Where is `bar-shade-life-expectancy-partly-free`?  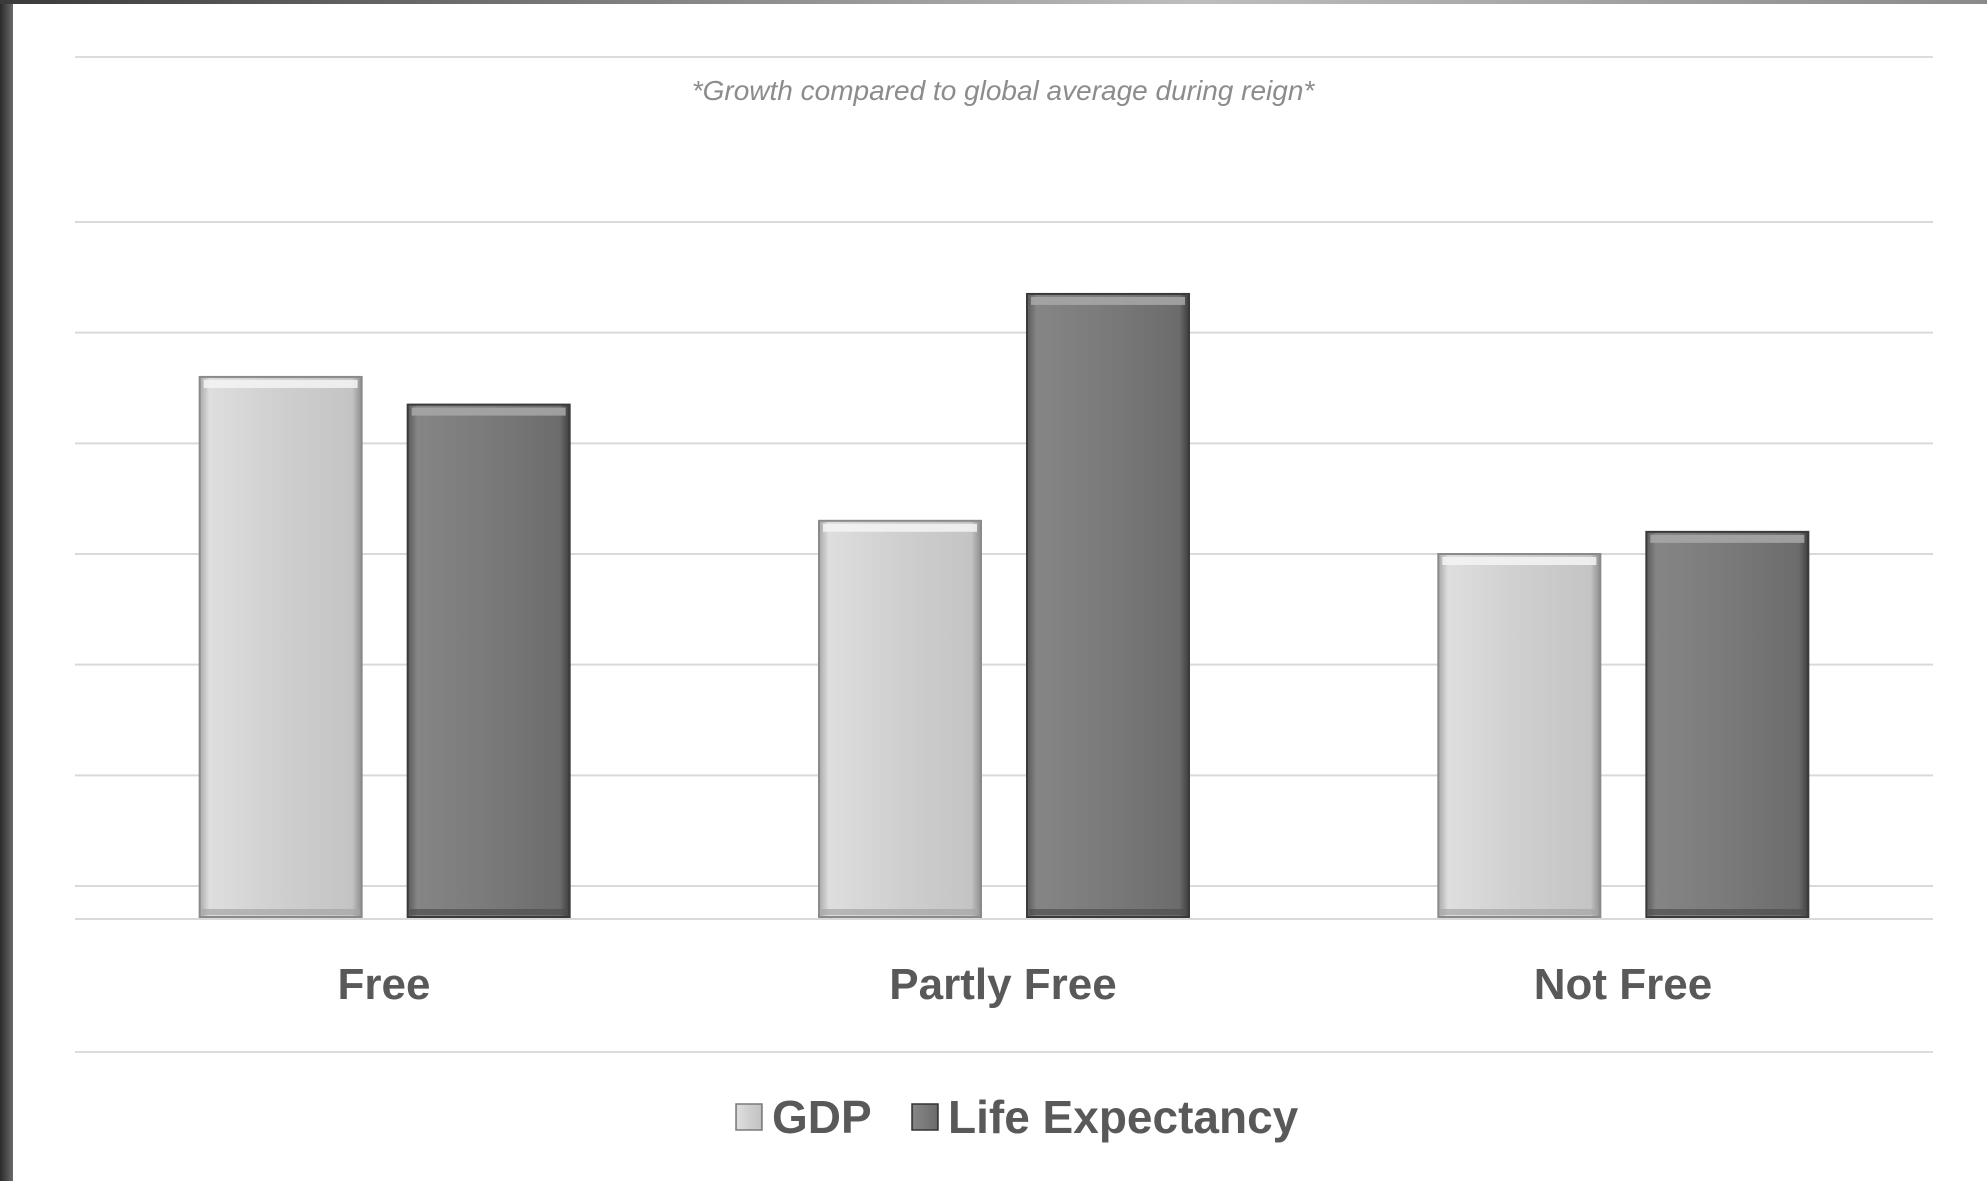 bar-shade-life-expectancy-partly-free is located at coordinates (1108, 912).